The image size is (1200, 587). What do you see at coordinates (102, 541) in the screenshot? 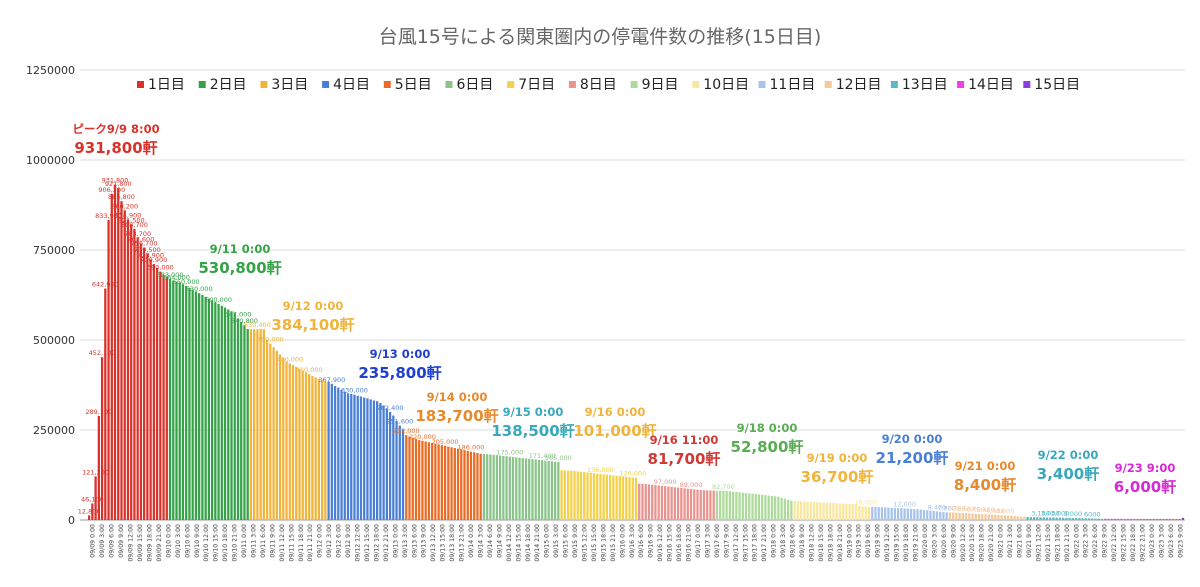
I see `x-tick-label: 09/09 3:00` at bounding box center [102, 541].